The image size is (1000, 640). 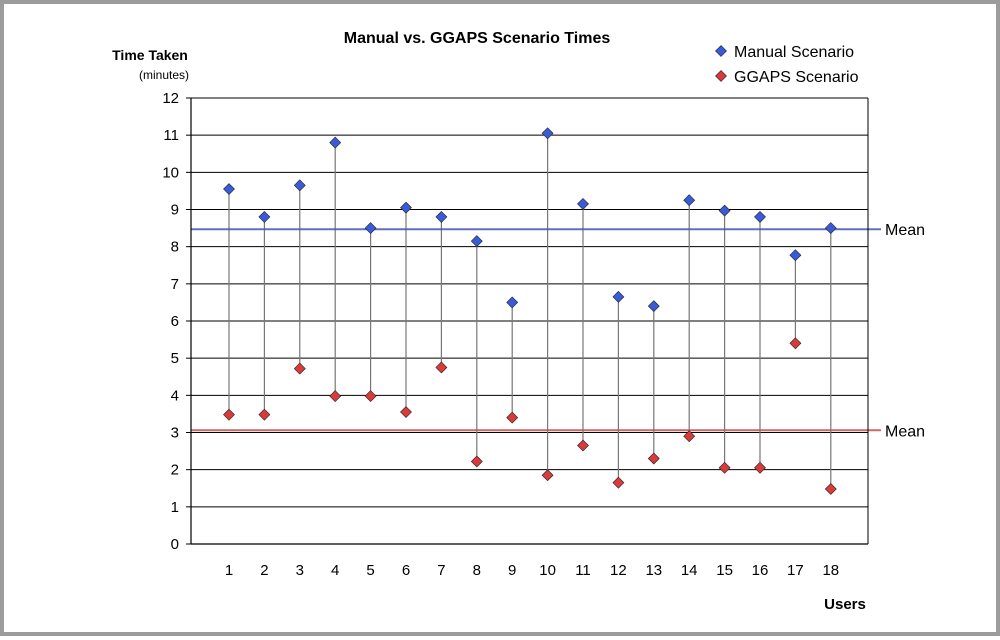 I want to click on legend-marker-ggaps, so click(x=721, y=76).